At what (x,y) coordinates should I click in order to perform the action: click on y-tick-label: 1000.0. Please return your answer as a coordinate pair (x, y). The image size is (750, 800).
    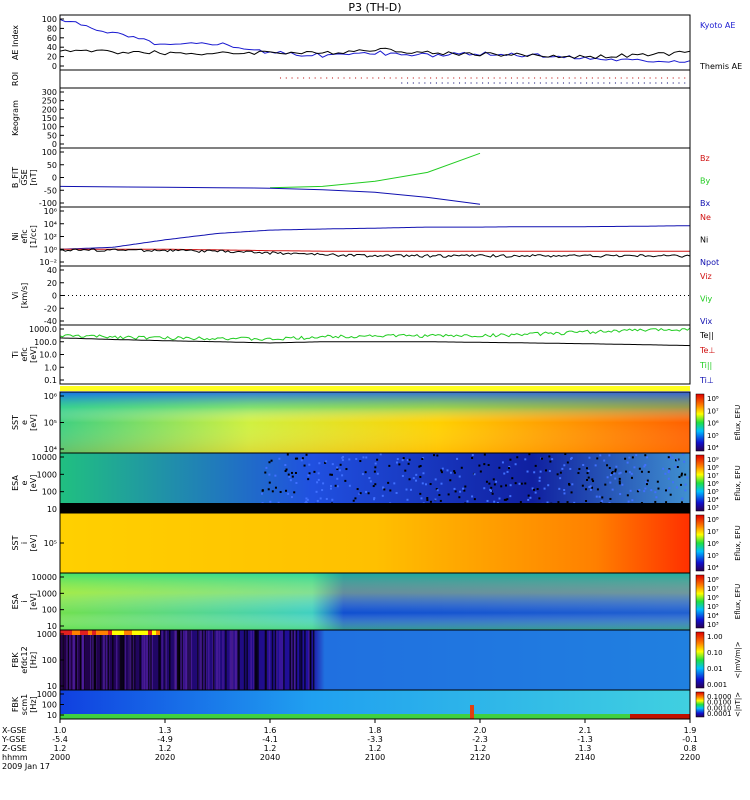
    Looking at the image, I should click on (43, 329).